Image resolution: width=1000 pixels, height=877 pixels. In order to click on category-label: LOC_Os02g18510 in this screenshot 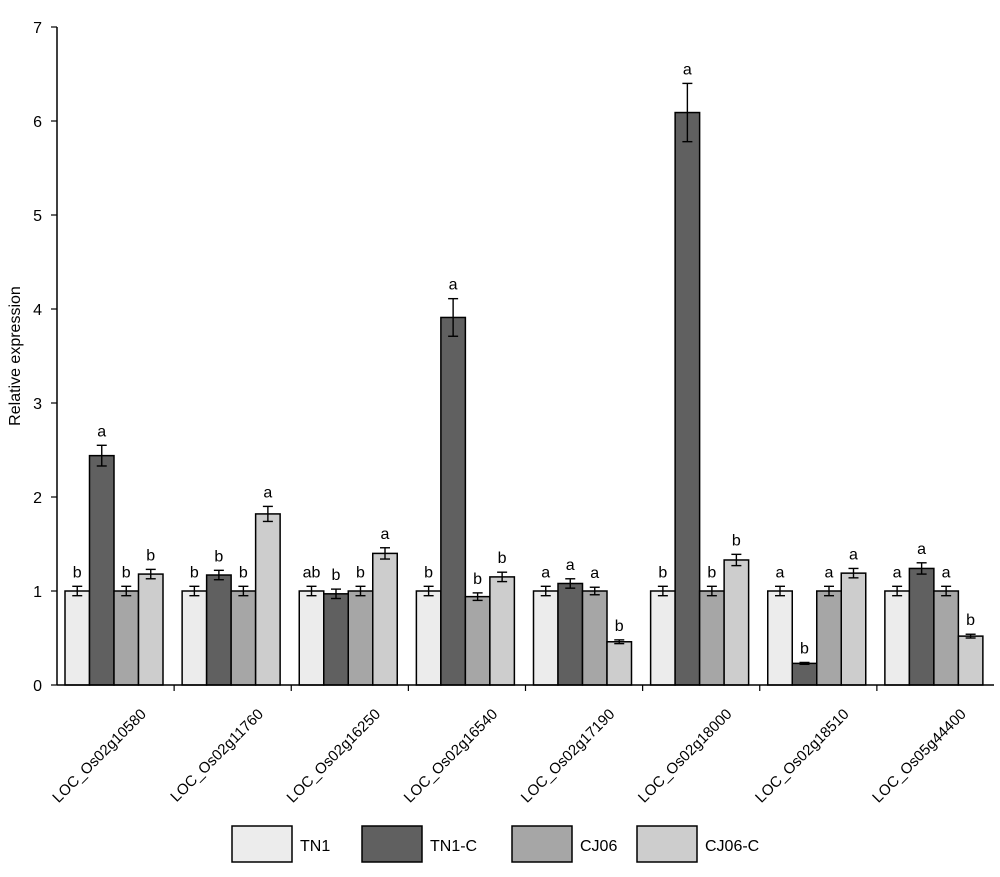, I will do `click(802, 756)`.